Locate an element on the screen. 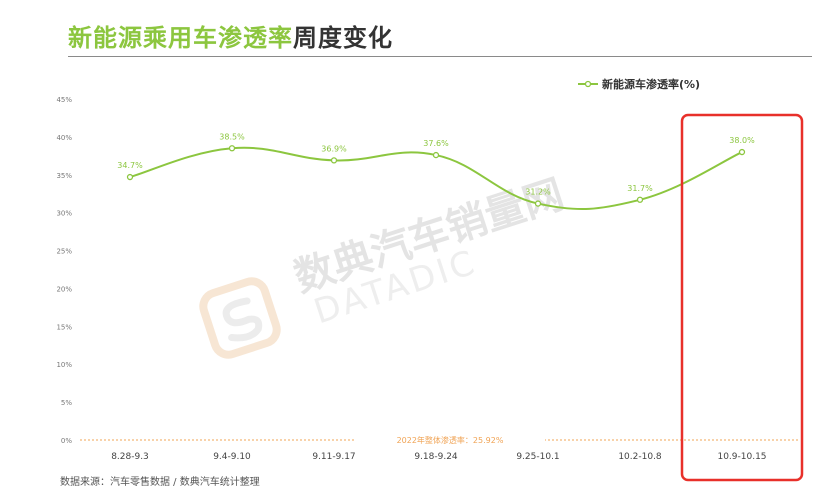 The image size is (832, 492). x-axis-baseline: 2022年整体渗透率：25.92% is located at coordinates (439, 440).